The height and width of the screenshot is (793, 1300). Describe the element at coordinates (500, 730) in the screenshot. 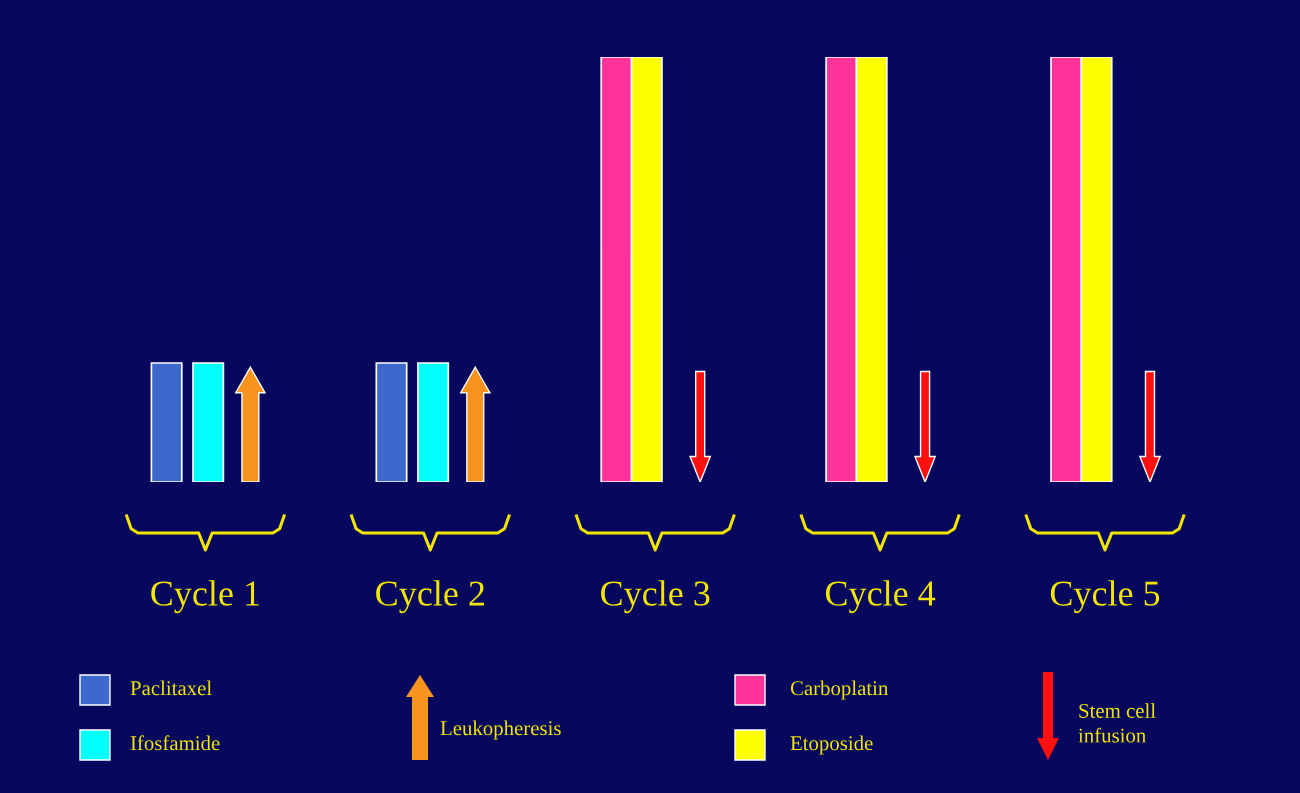

I see `text: Leukopheresis` at that location.